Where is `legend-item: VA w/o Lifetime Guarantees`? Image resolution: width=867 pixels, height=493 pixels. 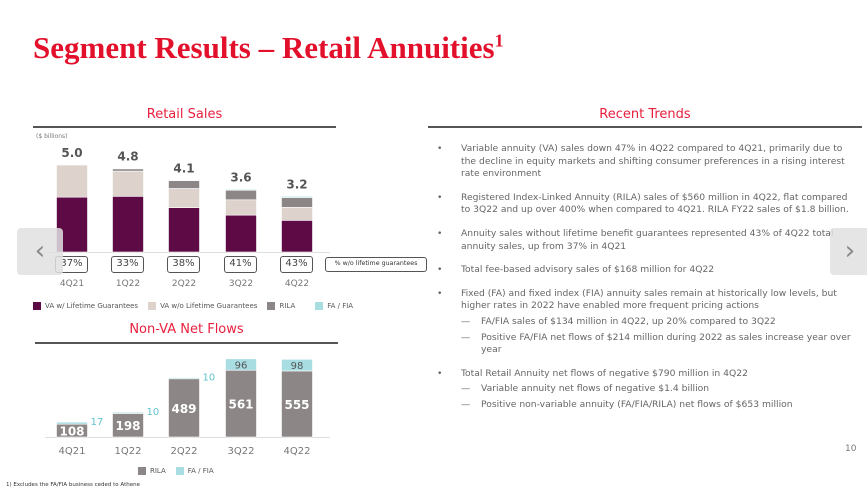
legend-item: VA w/o Lifetime Guarantees is located at coordinates (202, 306).